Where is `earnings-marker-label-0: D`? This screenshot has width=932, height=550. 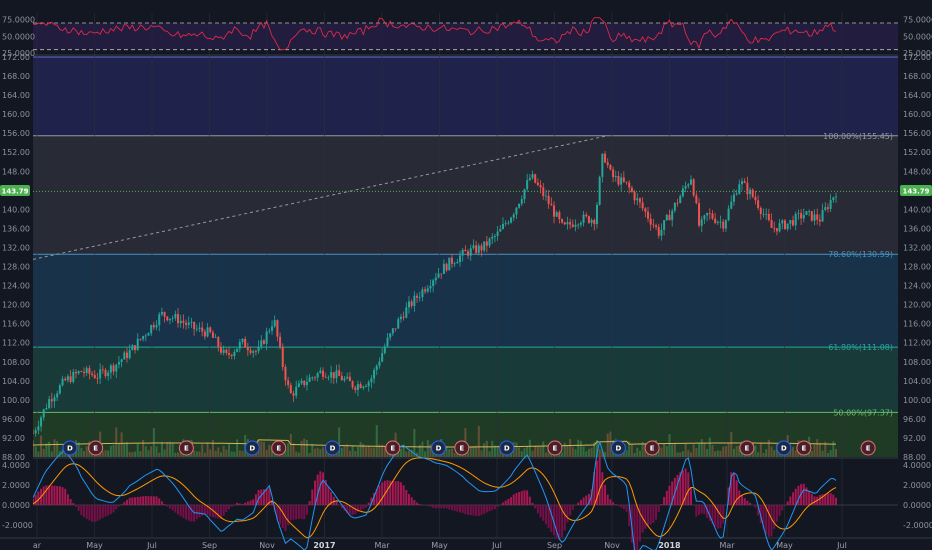
earnings-marker-label-0: D is located at coordinates (70, 449).